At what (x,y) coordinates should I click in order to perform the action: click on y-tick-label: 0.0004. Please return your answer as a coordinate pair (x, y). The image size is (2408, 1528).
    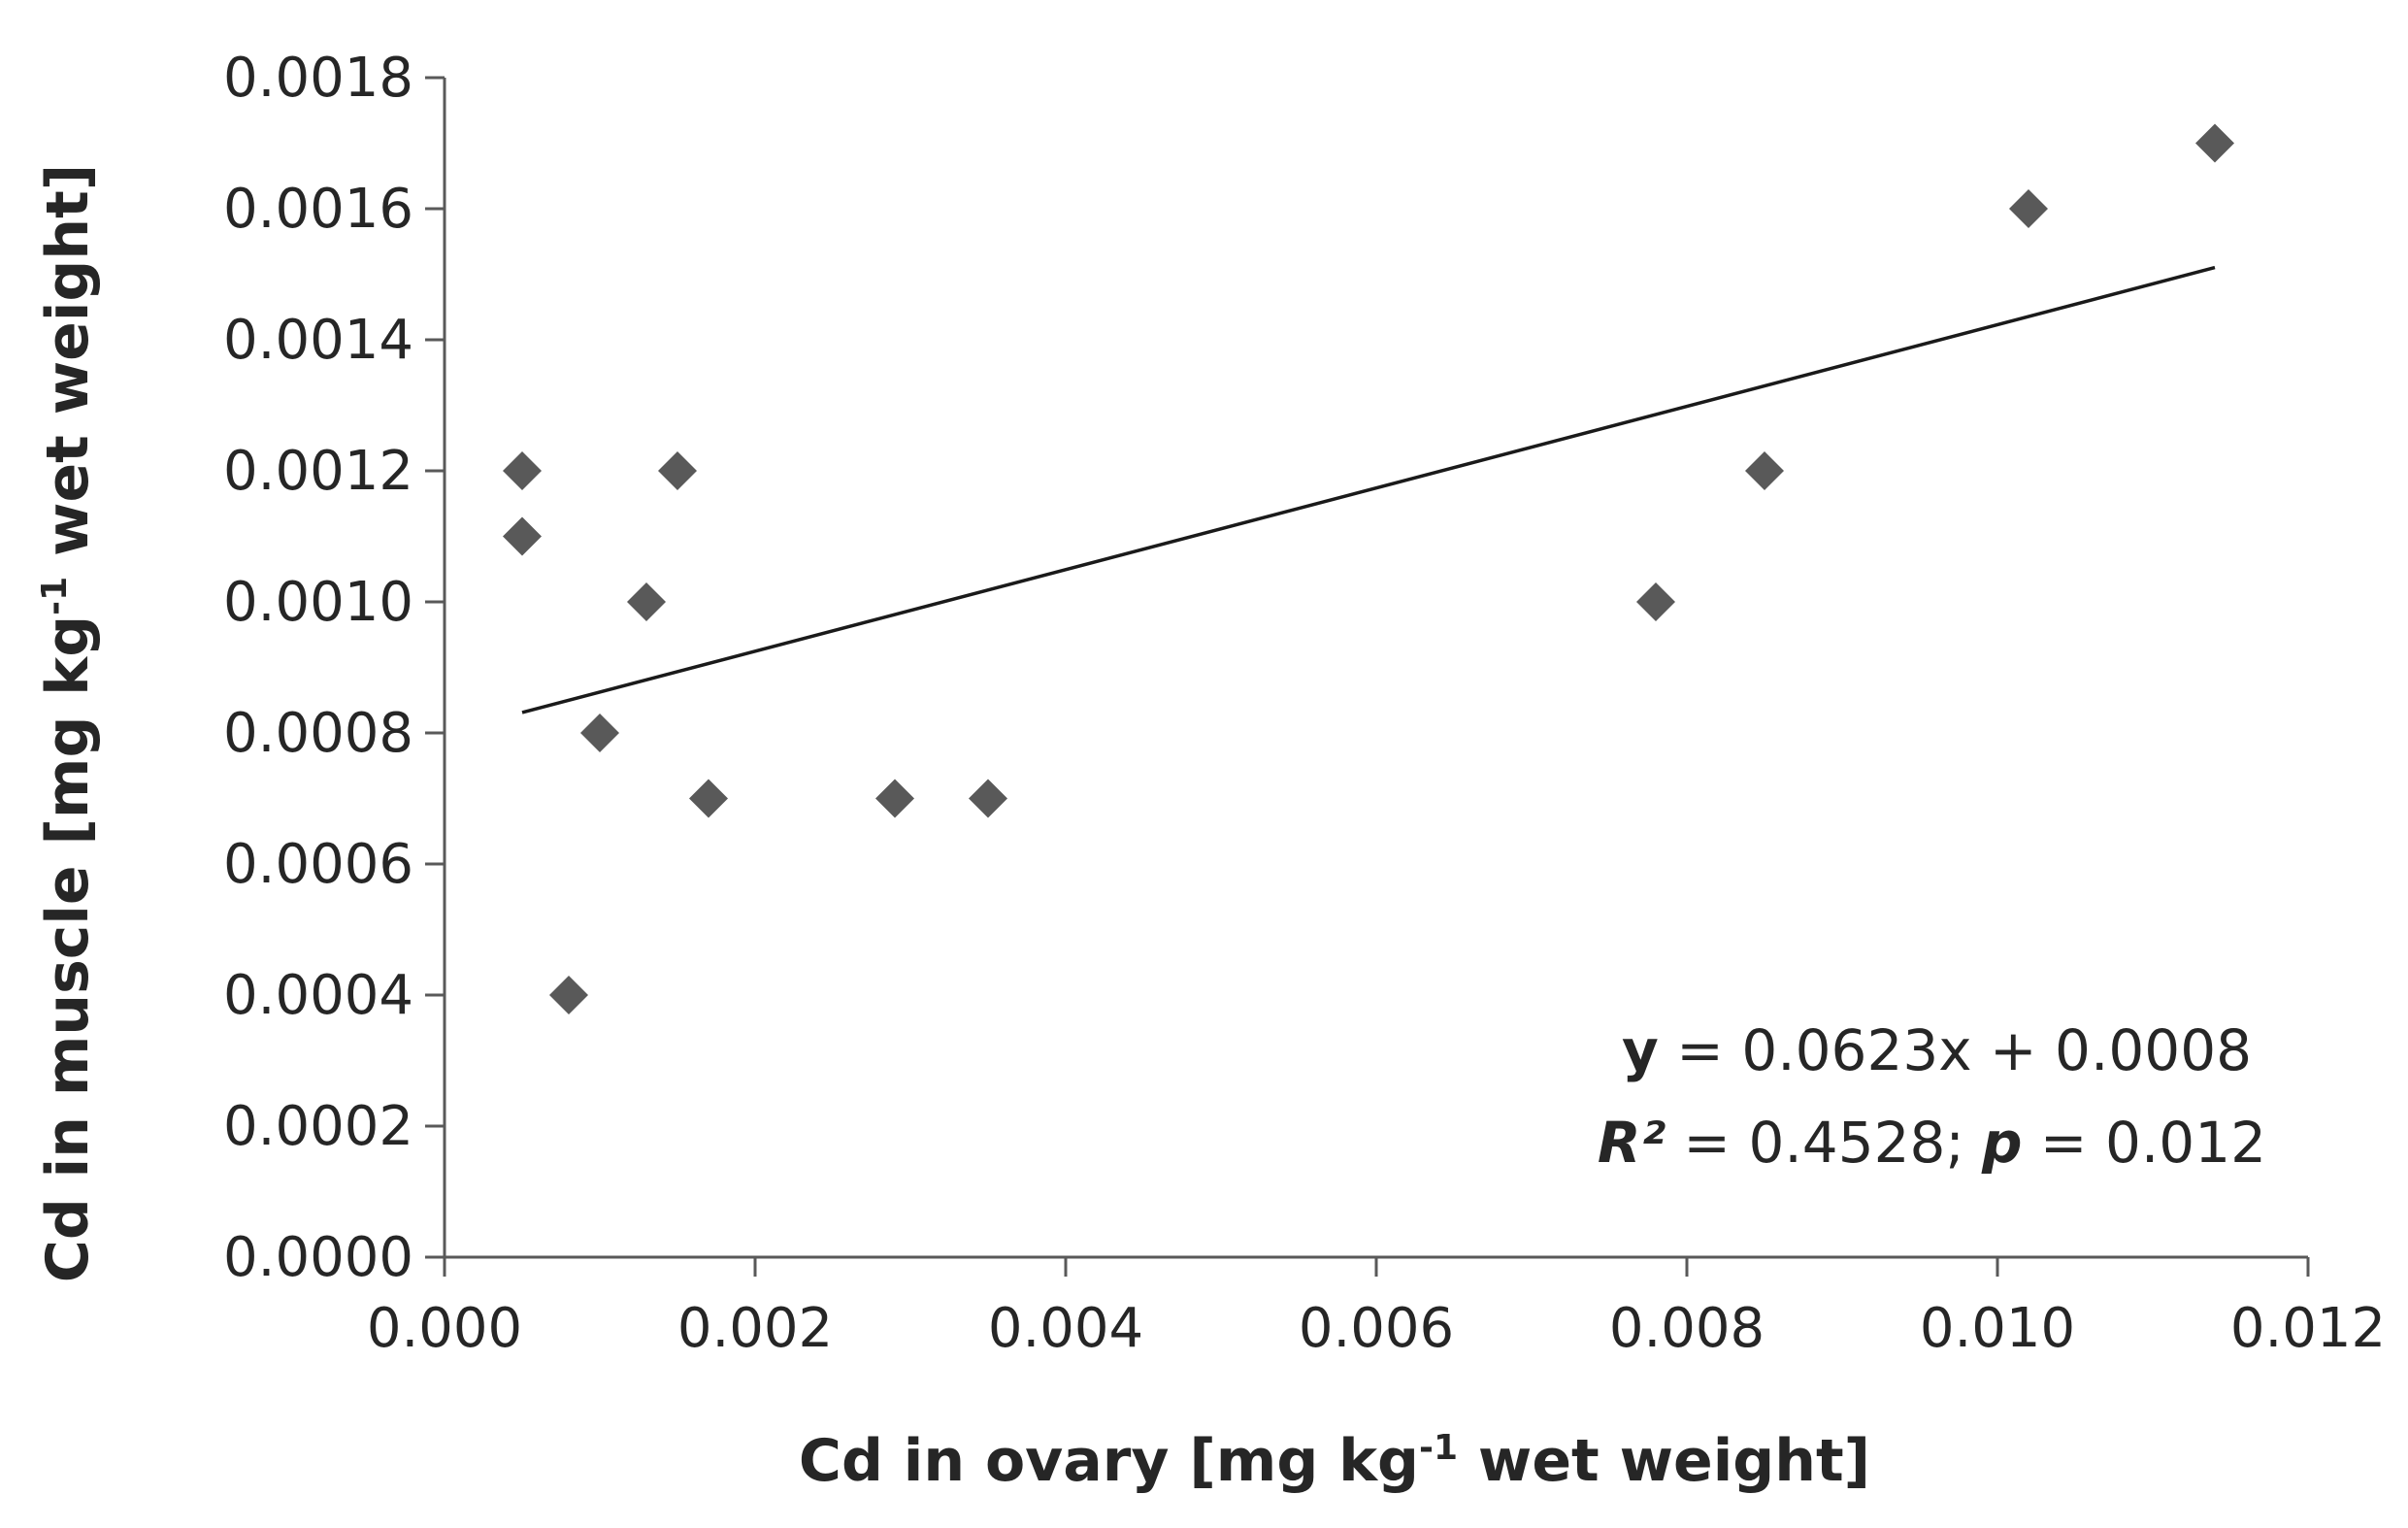
    Looking at the image, I should click on (318, 995).